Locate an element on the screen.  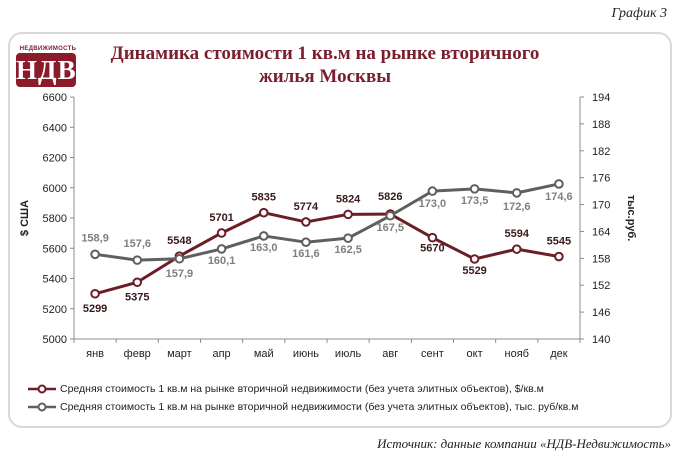
y-tick-label-left: 6600 is located at coordinates (55, 98).